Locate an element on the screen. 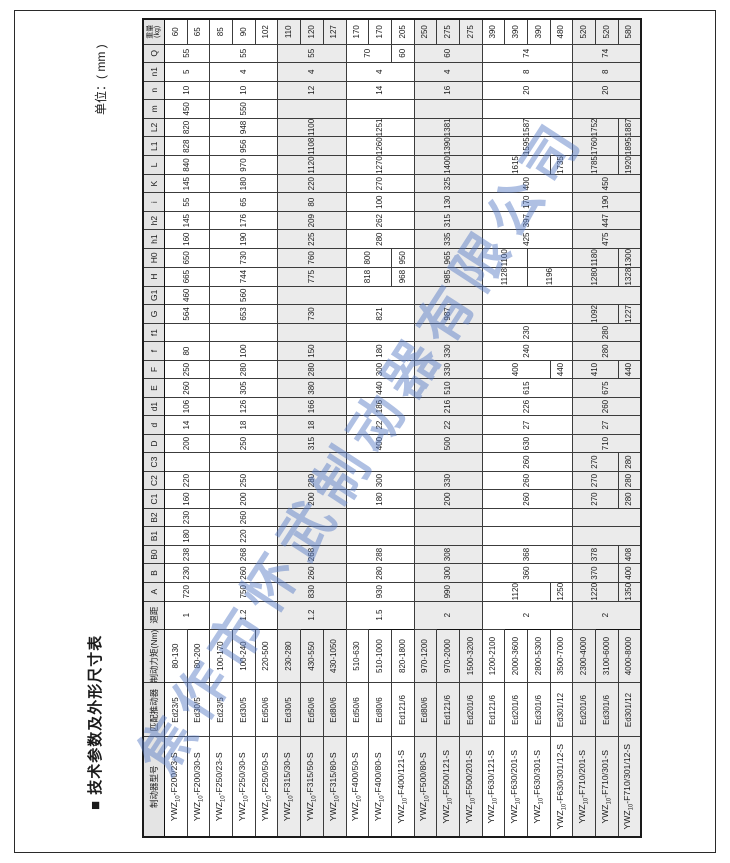  dim-cell-C3 is located at coordinates (243, 462).